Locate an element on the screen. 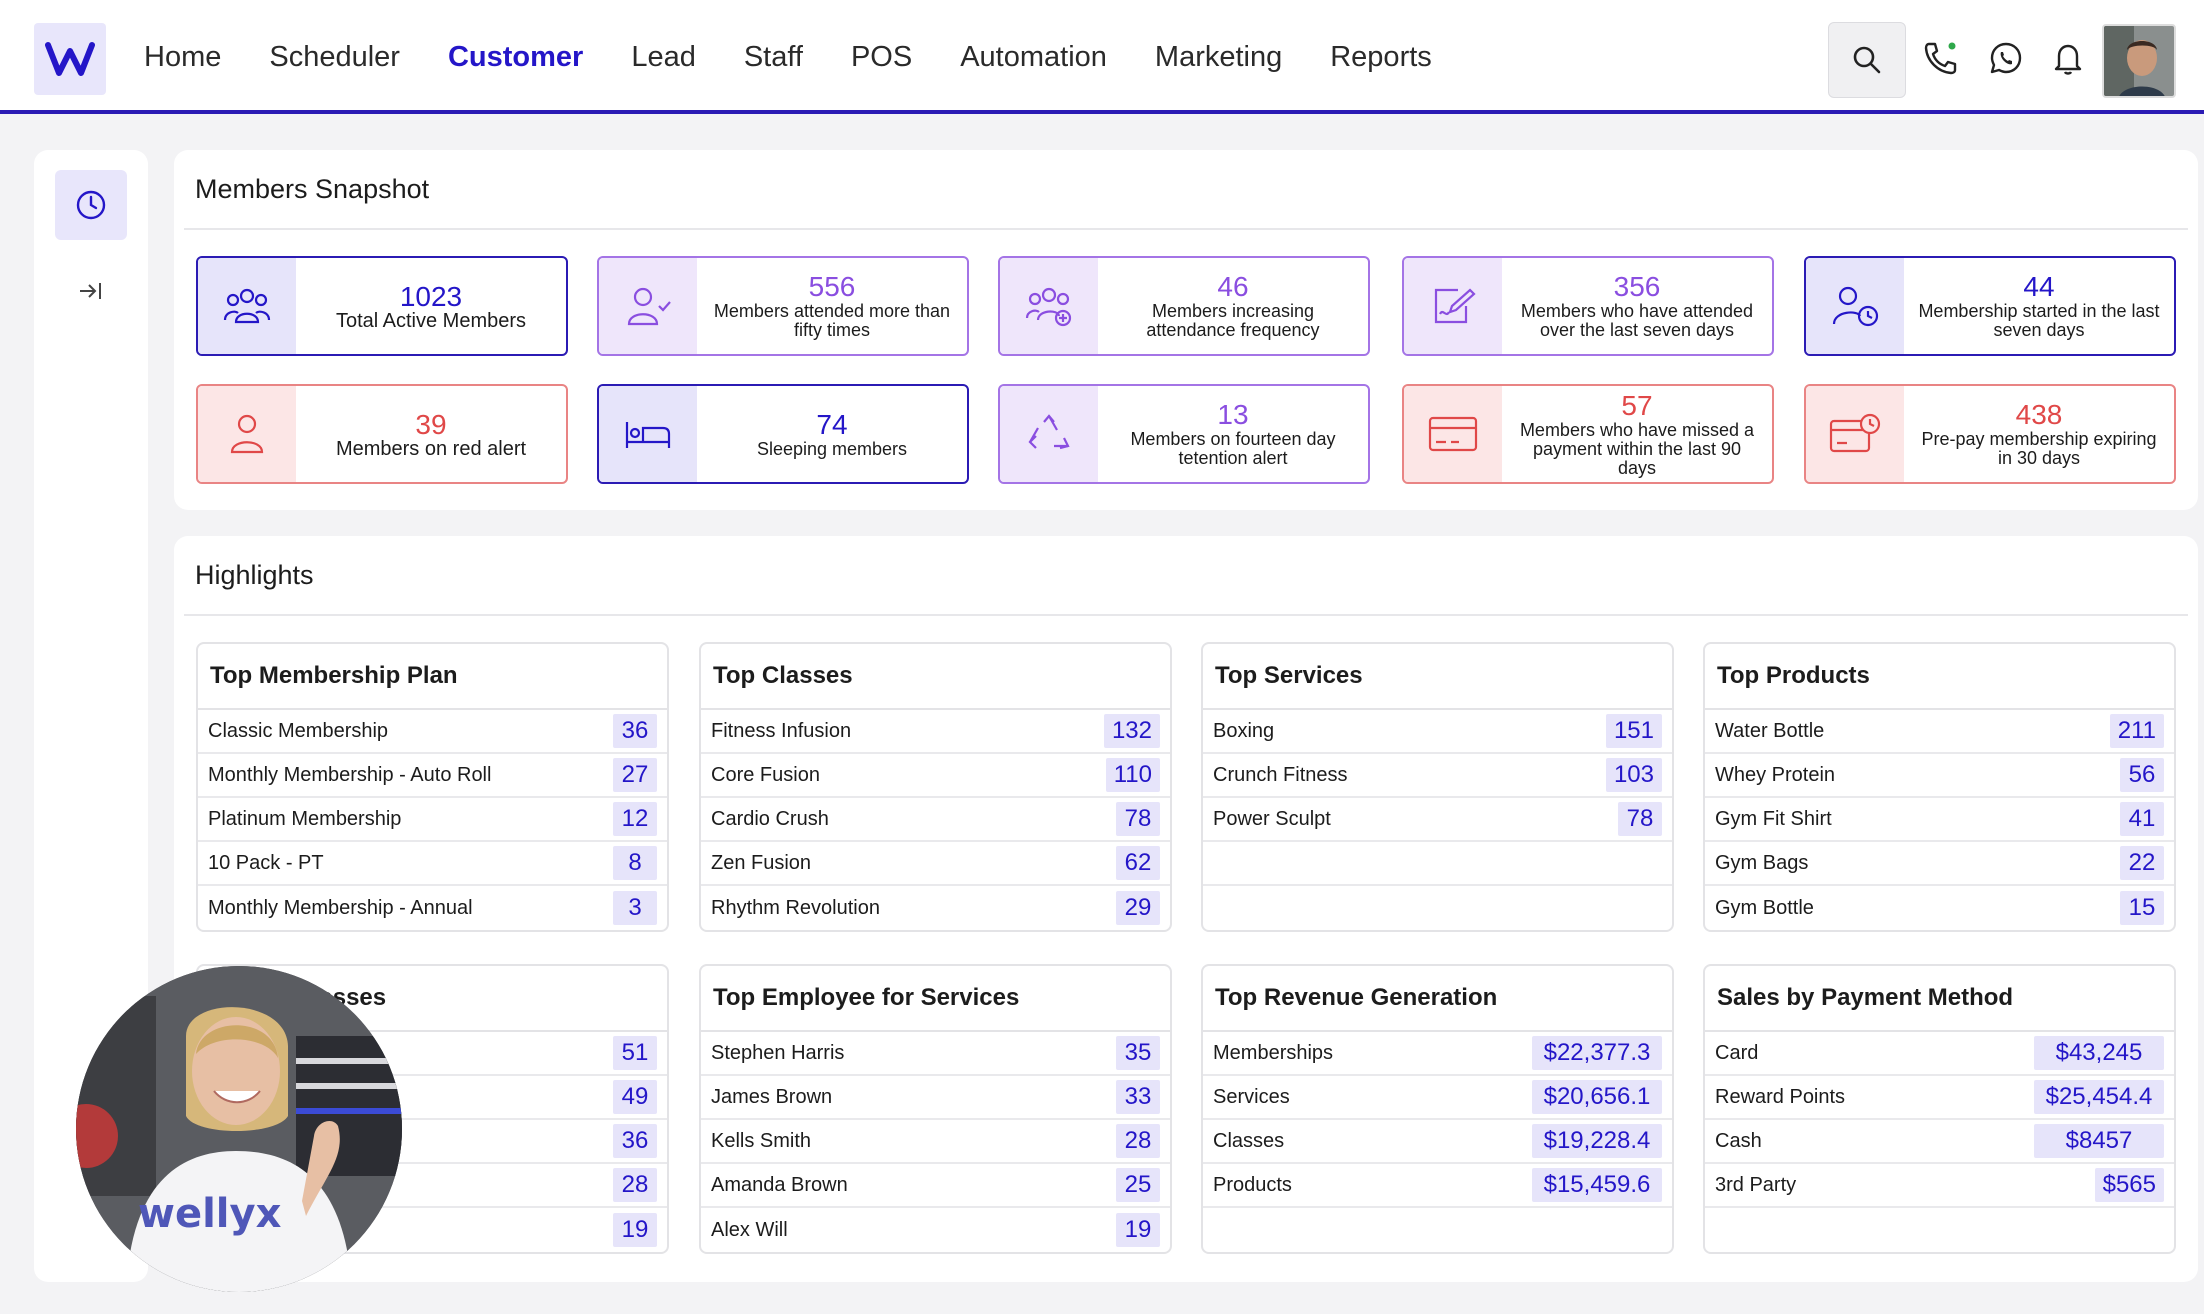 The width and height of the screenshot is (2204, 1314). stat-card-total-active: 1023 Total Active Members is located at coordinates (382, 306).